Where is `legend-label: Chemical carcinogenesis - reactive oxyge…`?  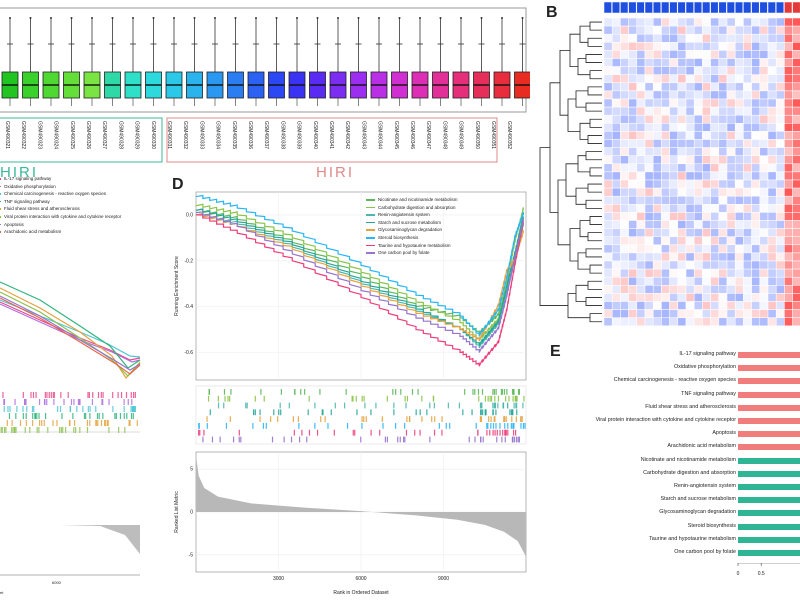 legend-label: Chemical carcinogenesis - reactive oxyge… is located at coordinates (55, 194).